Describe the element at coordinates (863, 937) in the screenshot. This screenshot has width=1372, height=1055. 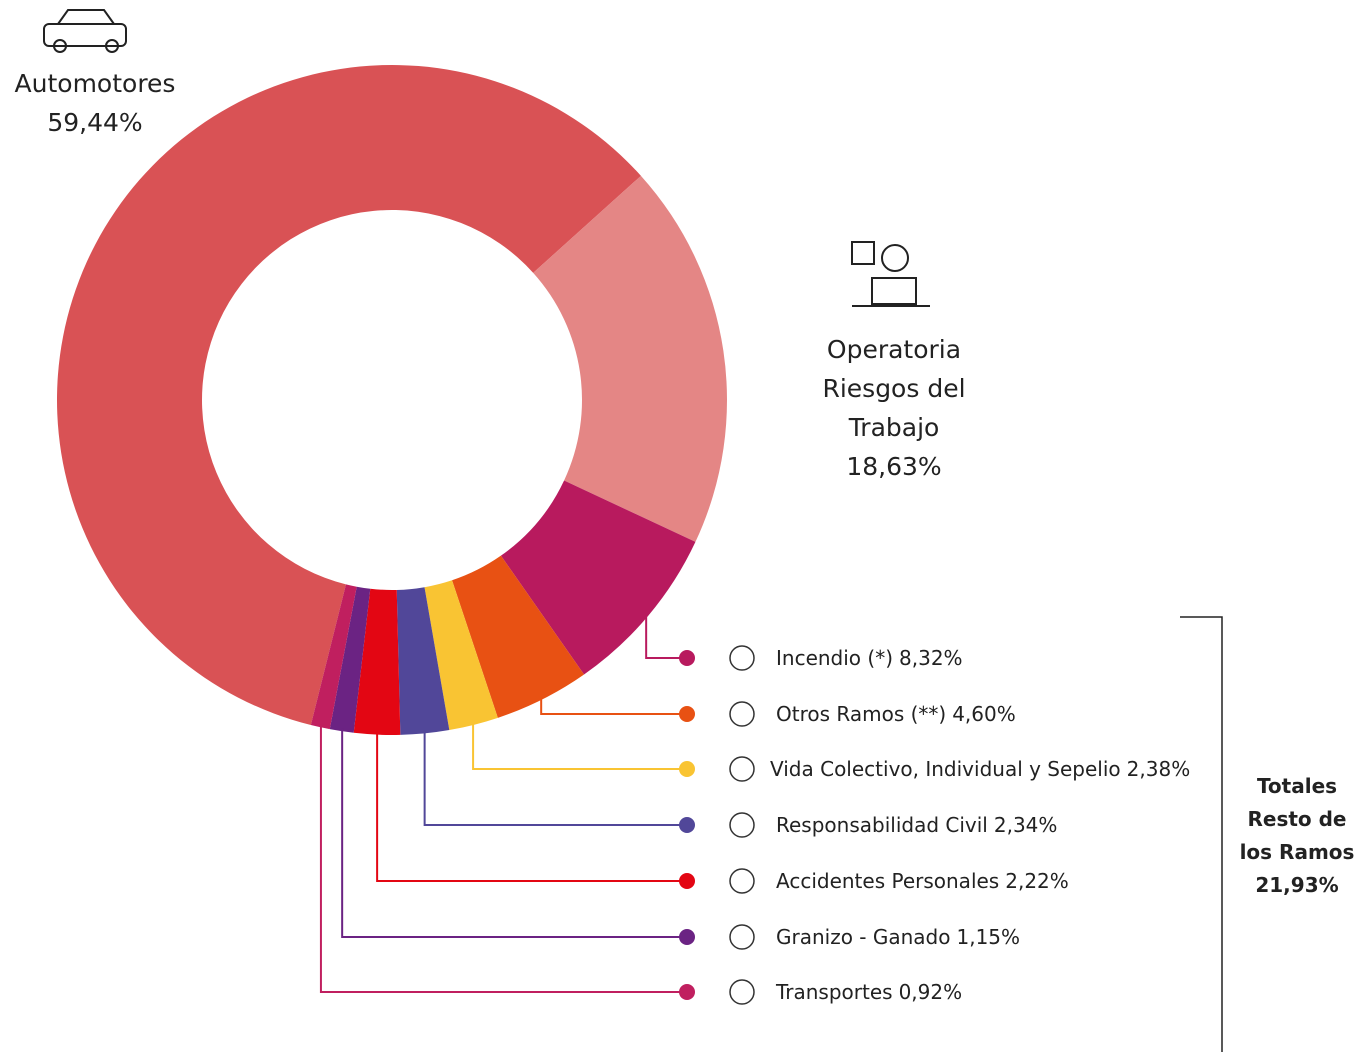
I see `item-label: Granizo - Ganado` at that location.